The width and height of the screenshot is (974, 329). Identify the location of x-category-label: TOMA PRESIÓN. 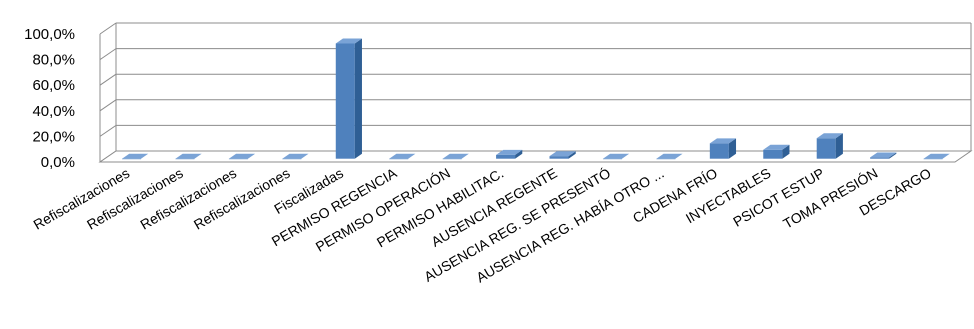
(830, 198).